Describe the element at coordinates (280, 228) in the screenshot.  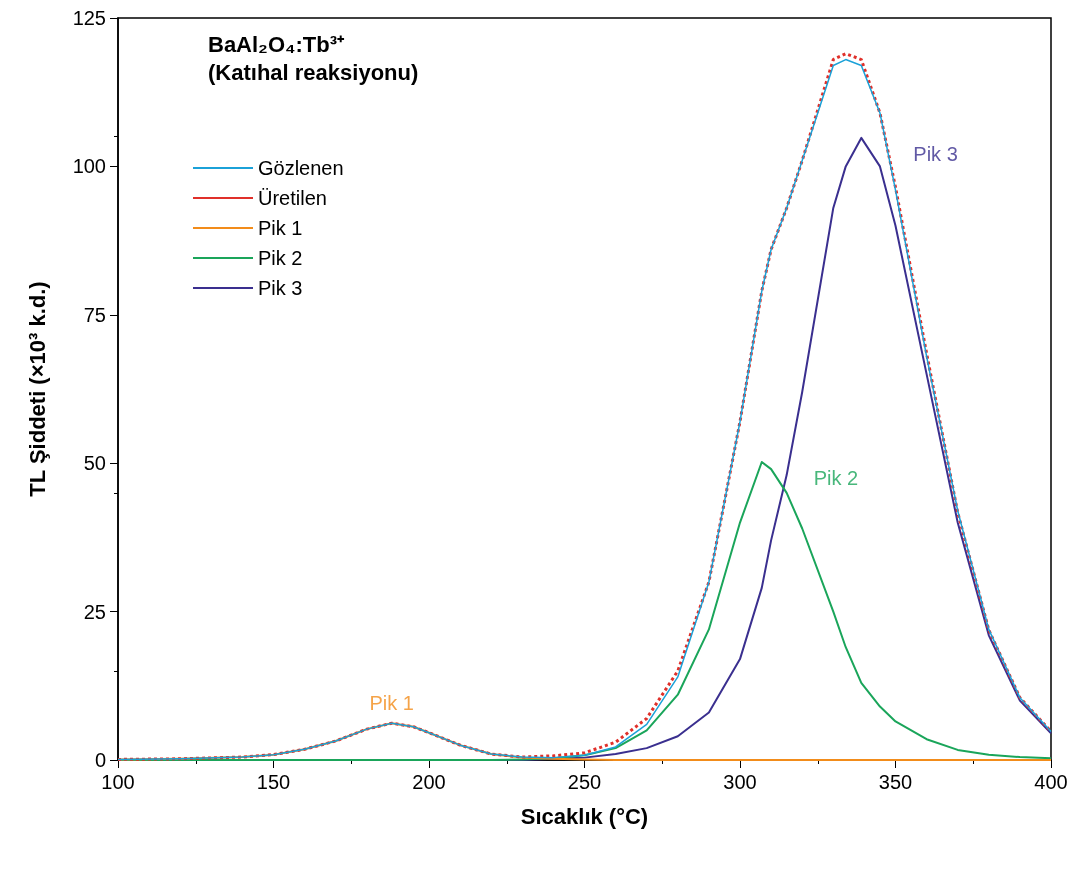
I see `legend-label: Pik 1` at that location.